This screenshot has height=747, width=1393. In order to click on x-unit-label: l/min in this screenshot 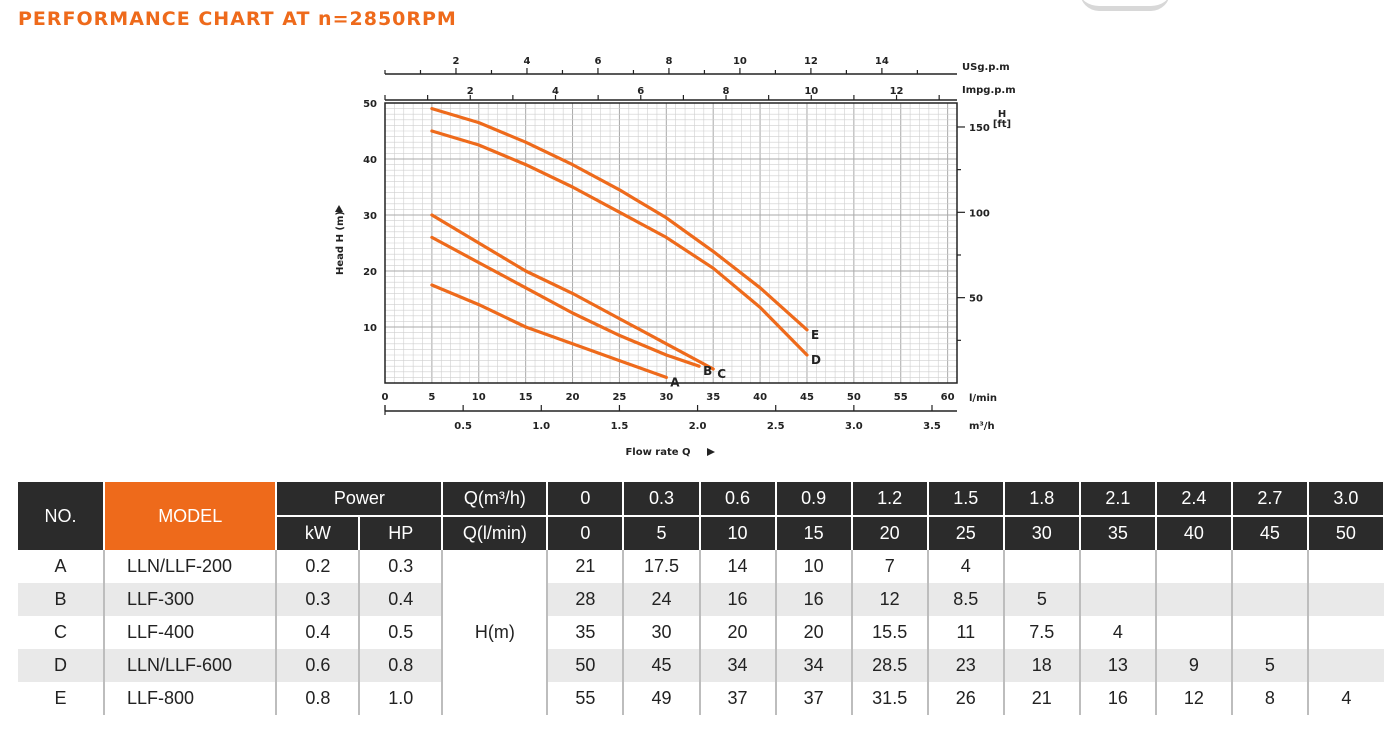, I will do `click(983, 398)`.